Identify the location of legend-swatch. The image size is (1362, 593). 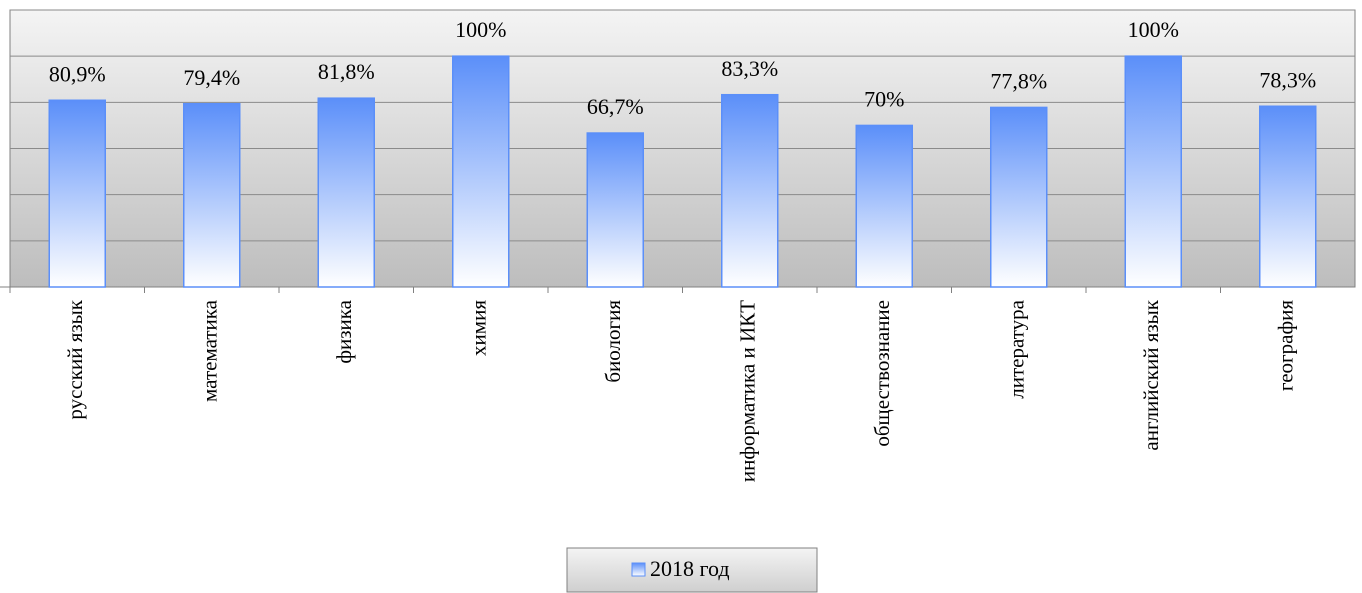
(638, 569).